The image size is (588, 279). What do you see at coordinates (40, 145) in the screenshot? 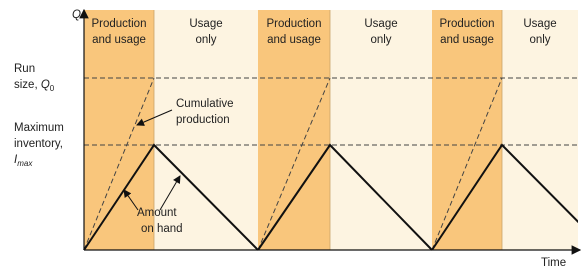
I see `max-inventory-label: Maximum inventory, Imax` at bounding box center [40, 145].